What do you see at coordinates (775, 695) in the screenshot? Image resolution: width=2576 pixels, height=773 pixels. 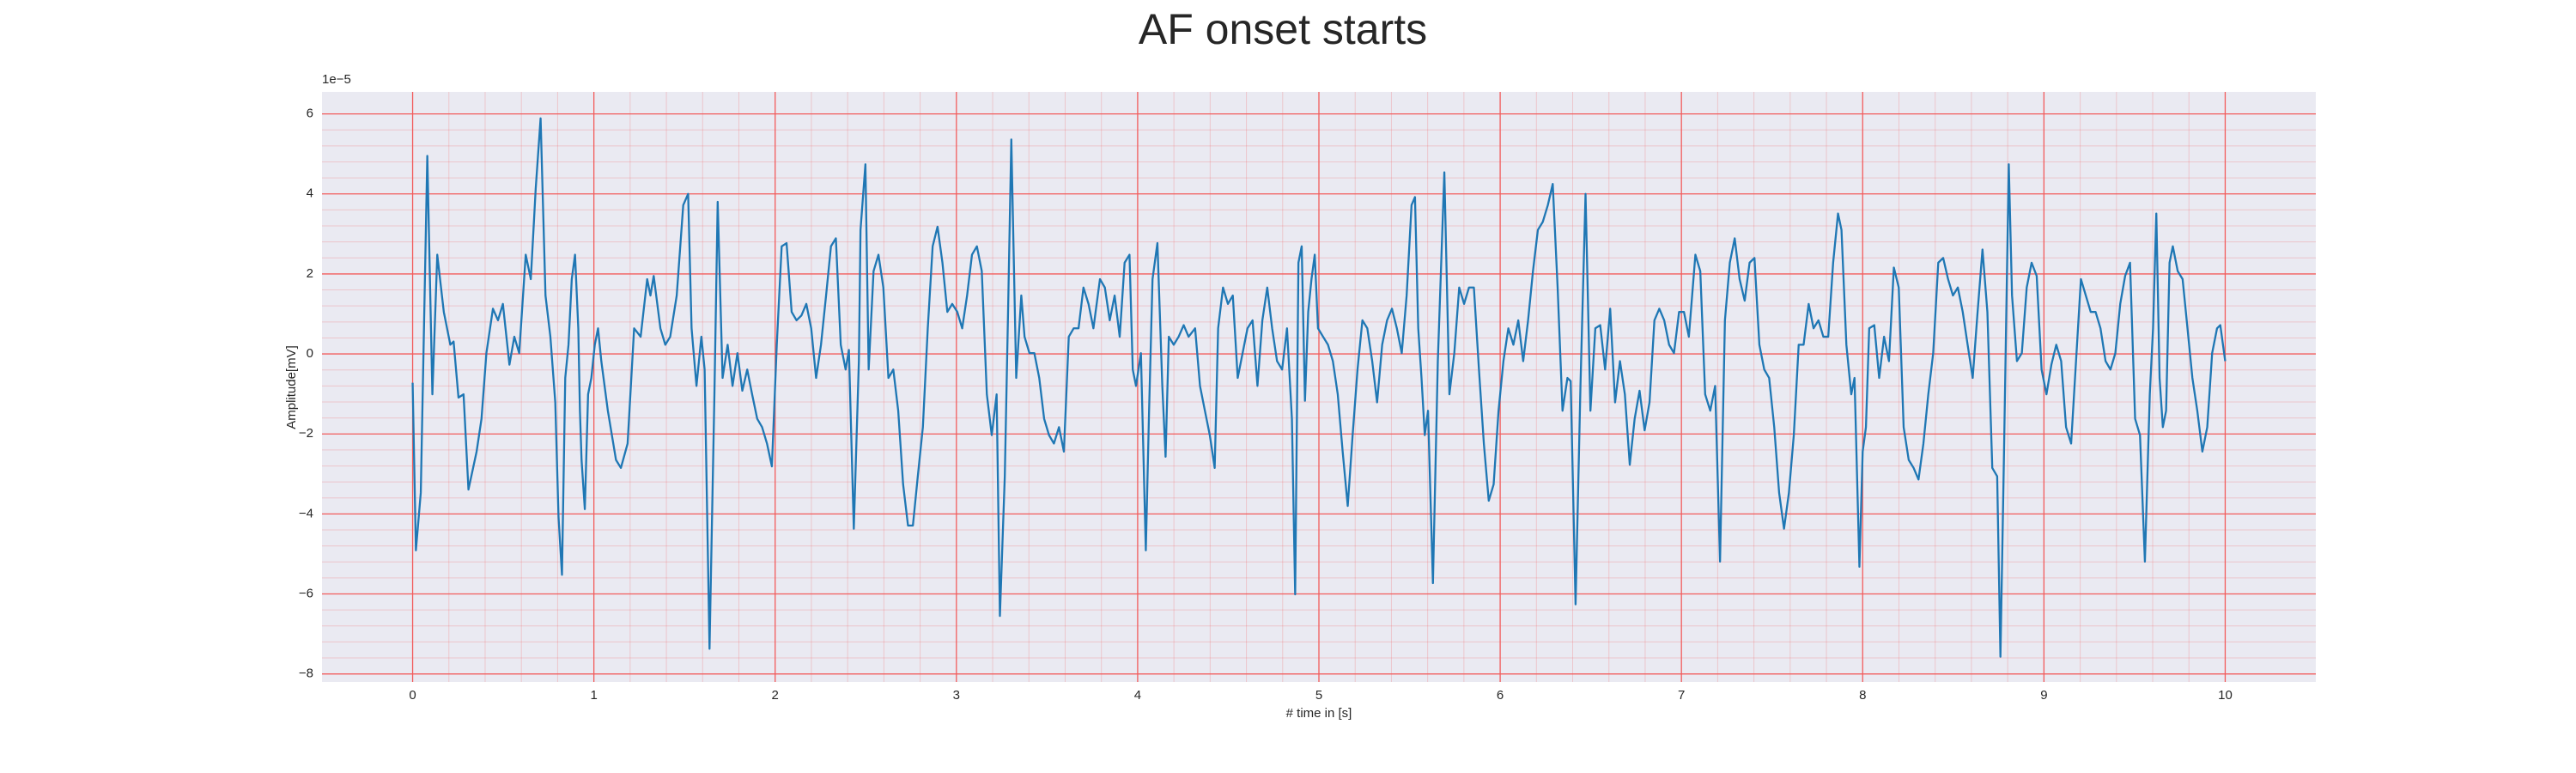 I see `x-tick-label: 2` at bounding box center [775, 695].